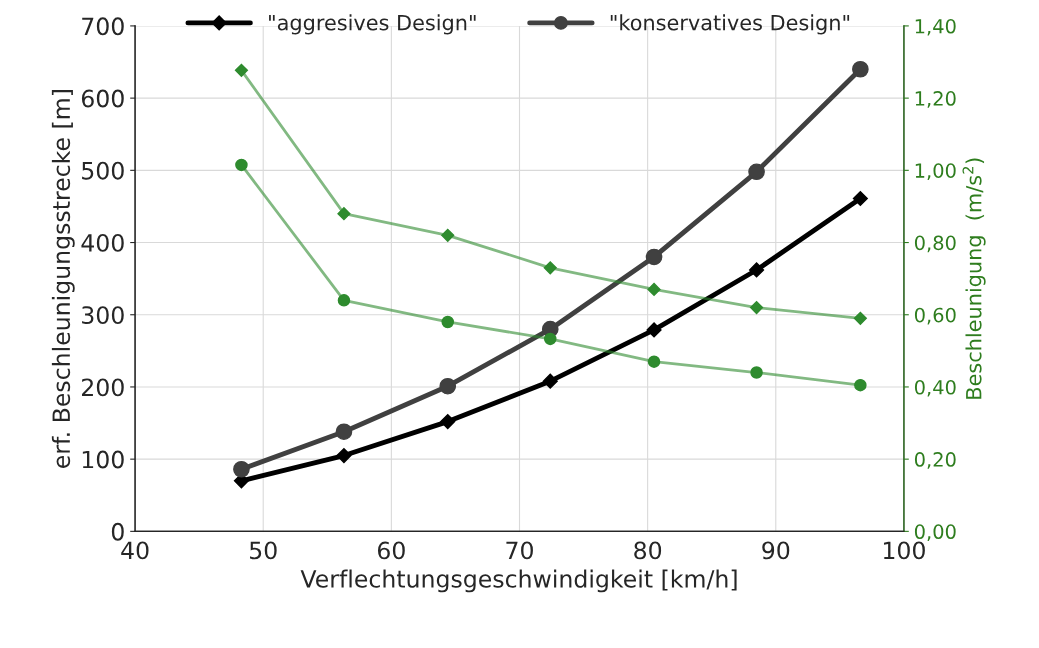 This screenshot has height=648, width=1039. Describe the element at coordinates (519, 550) in the screenshot. I see `x-tick-label: 70` at that location.